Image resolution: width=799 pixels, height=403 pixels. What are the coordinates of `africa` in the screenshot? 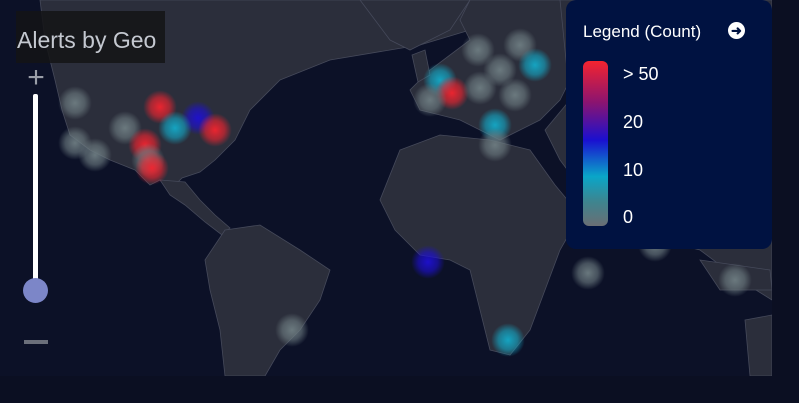 It's located at (480, 245).